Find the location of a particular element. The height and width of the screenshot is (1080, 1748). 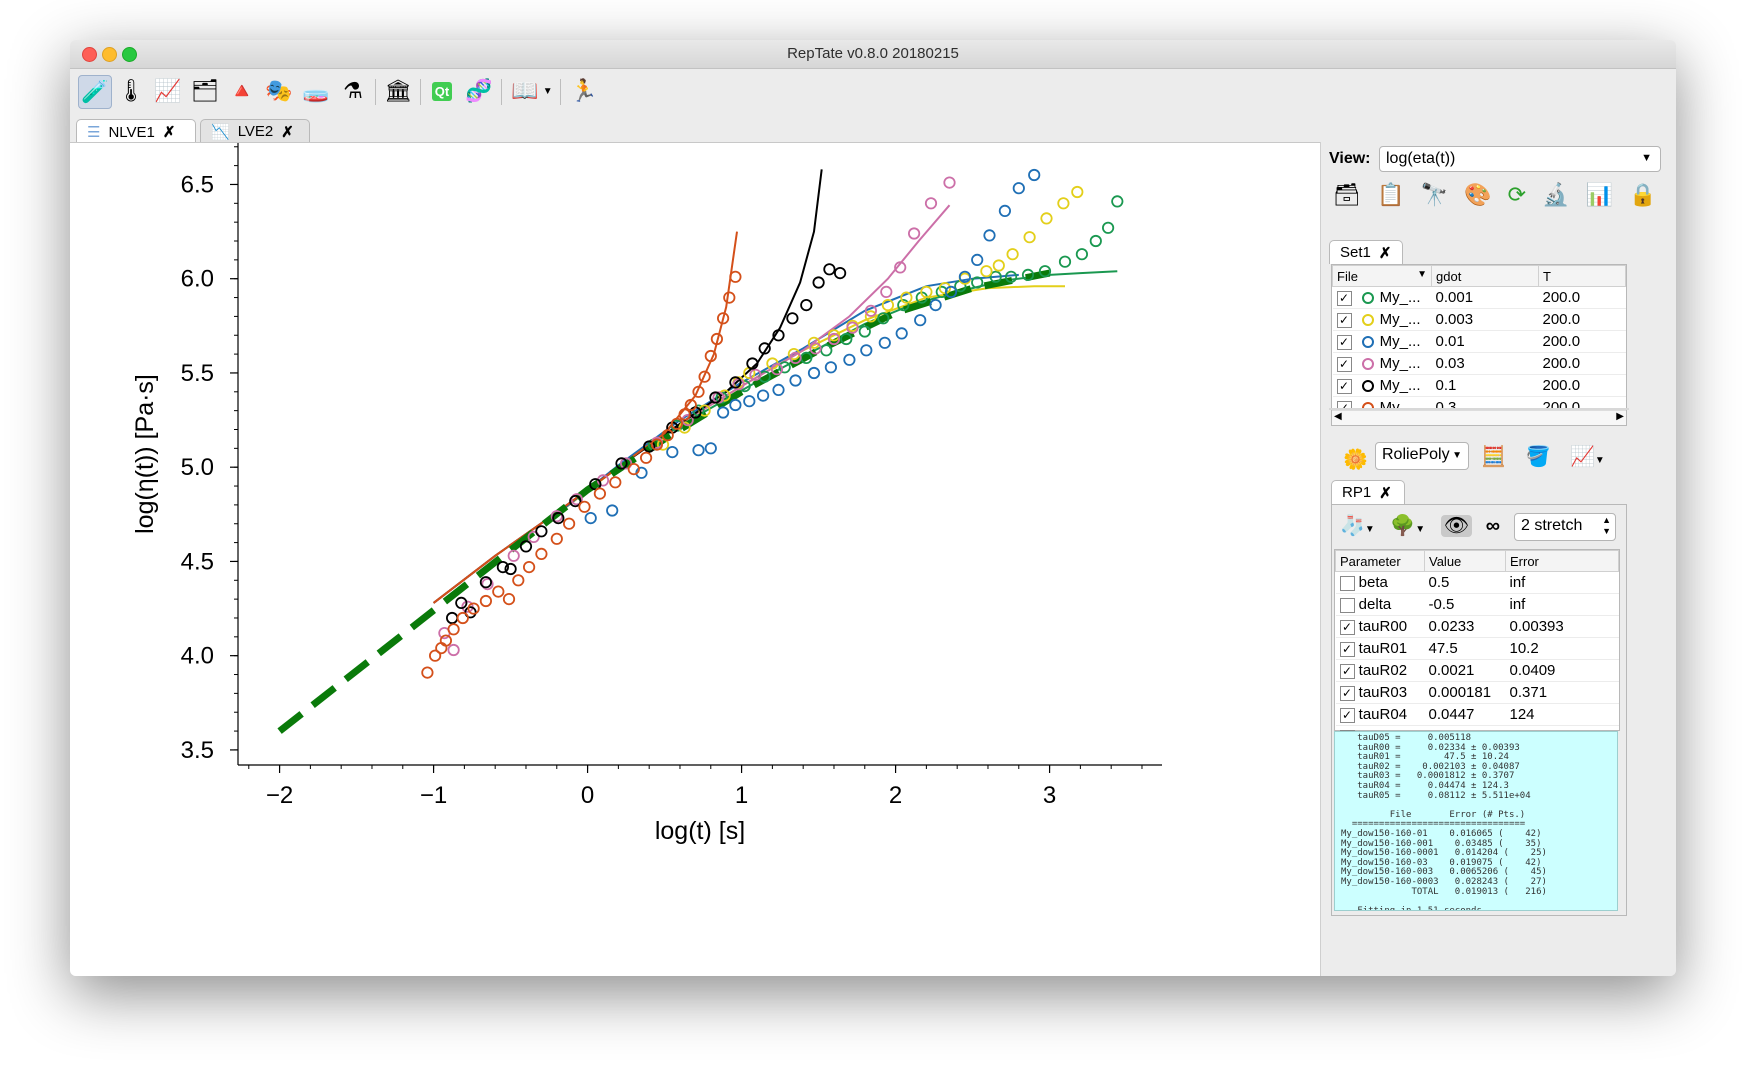

column-header-file: File ▼ is located at coordinates (1382, 276).